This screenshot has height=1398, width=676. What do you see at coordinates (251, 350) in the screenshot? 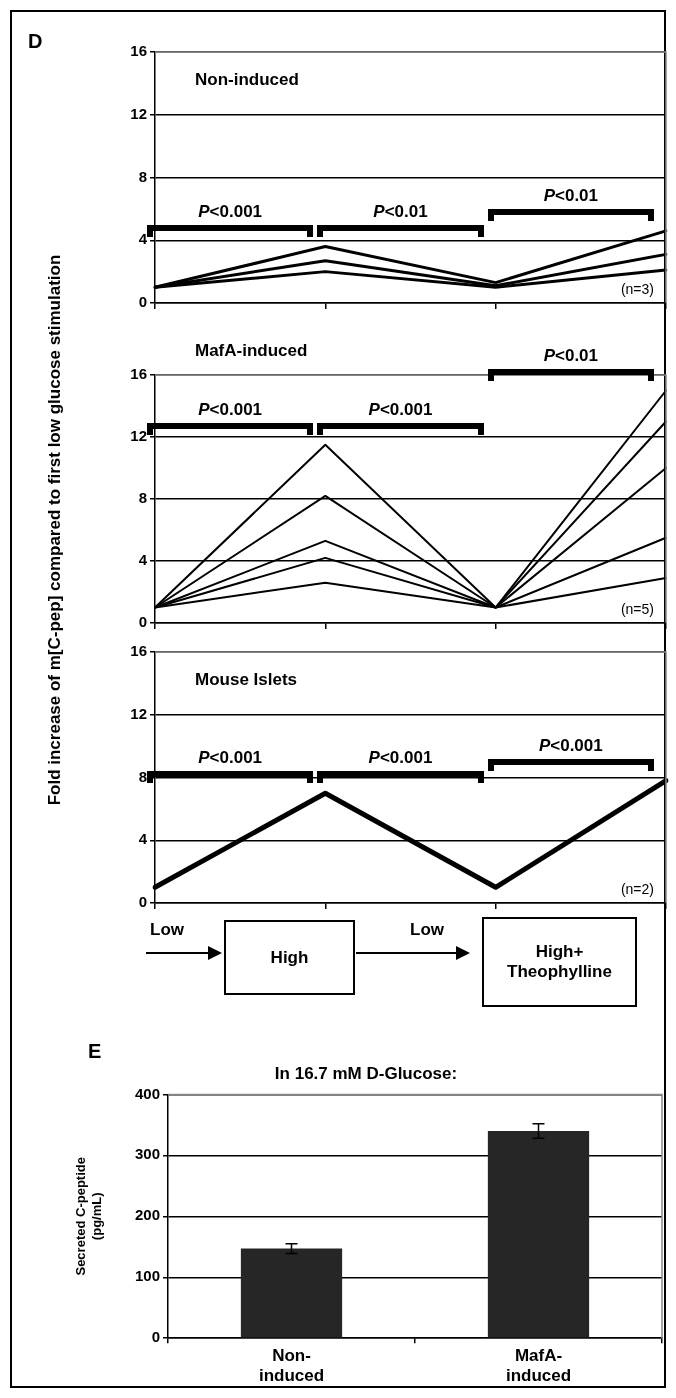
I see `chart-title: MafA-induced` at bounding box center [251, 350].